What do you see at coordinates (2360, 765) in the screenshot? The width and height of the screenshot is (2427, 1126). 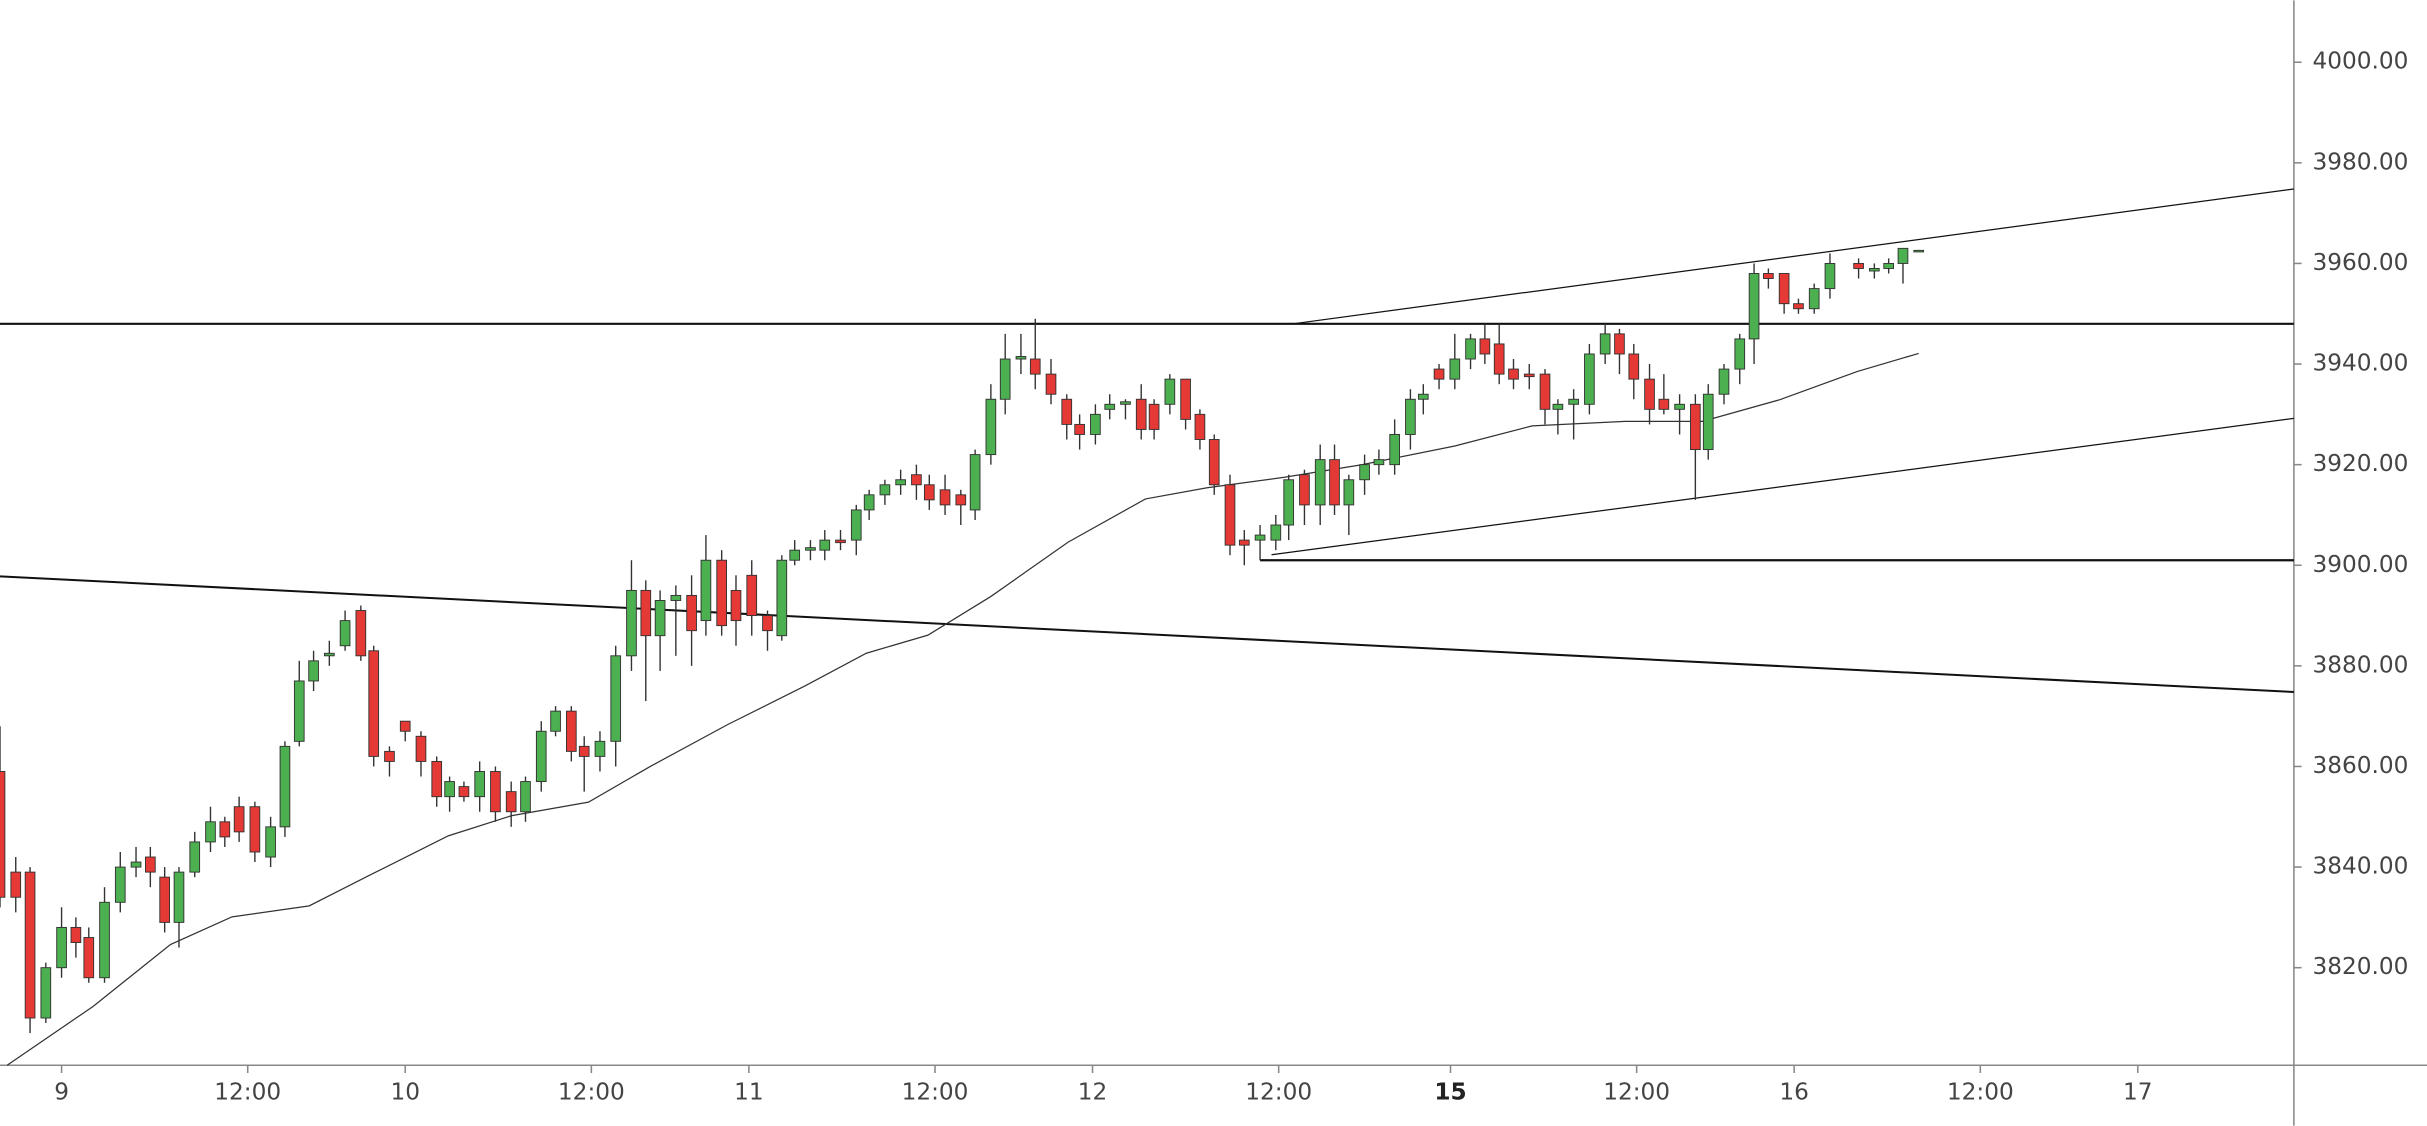 I see `y-tick-label: 3860.00` at bounding box center [2360, 765].